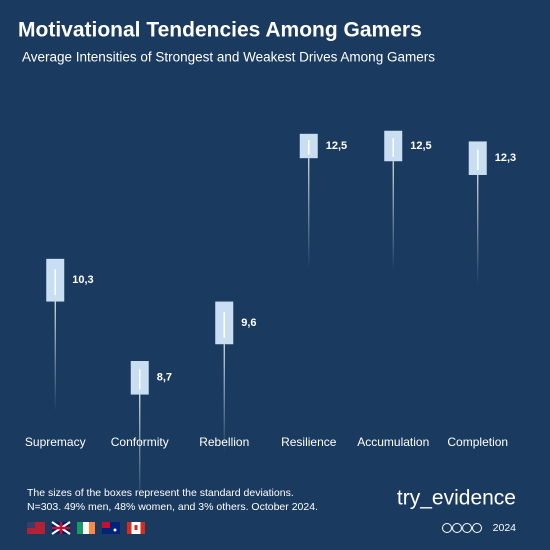  I want to click on brand: try_evidence, so click(456, 498).